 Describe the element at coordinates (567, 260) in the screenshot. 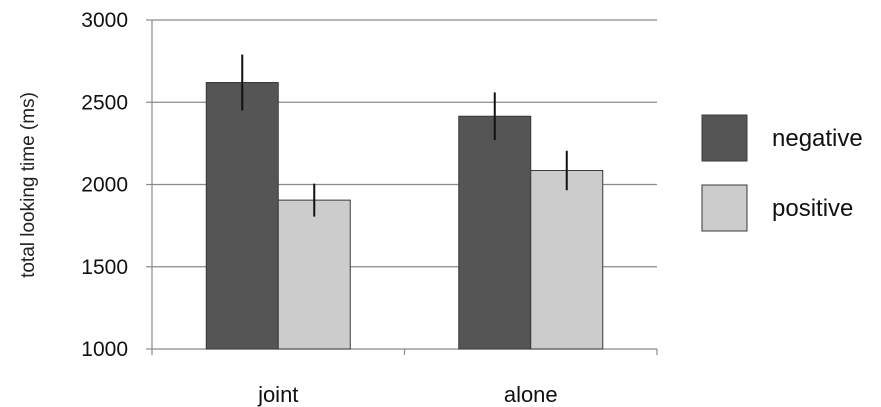

I see `bar-positive-alone` at that location.